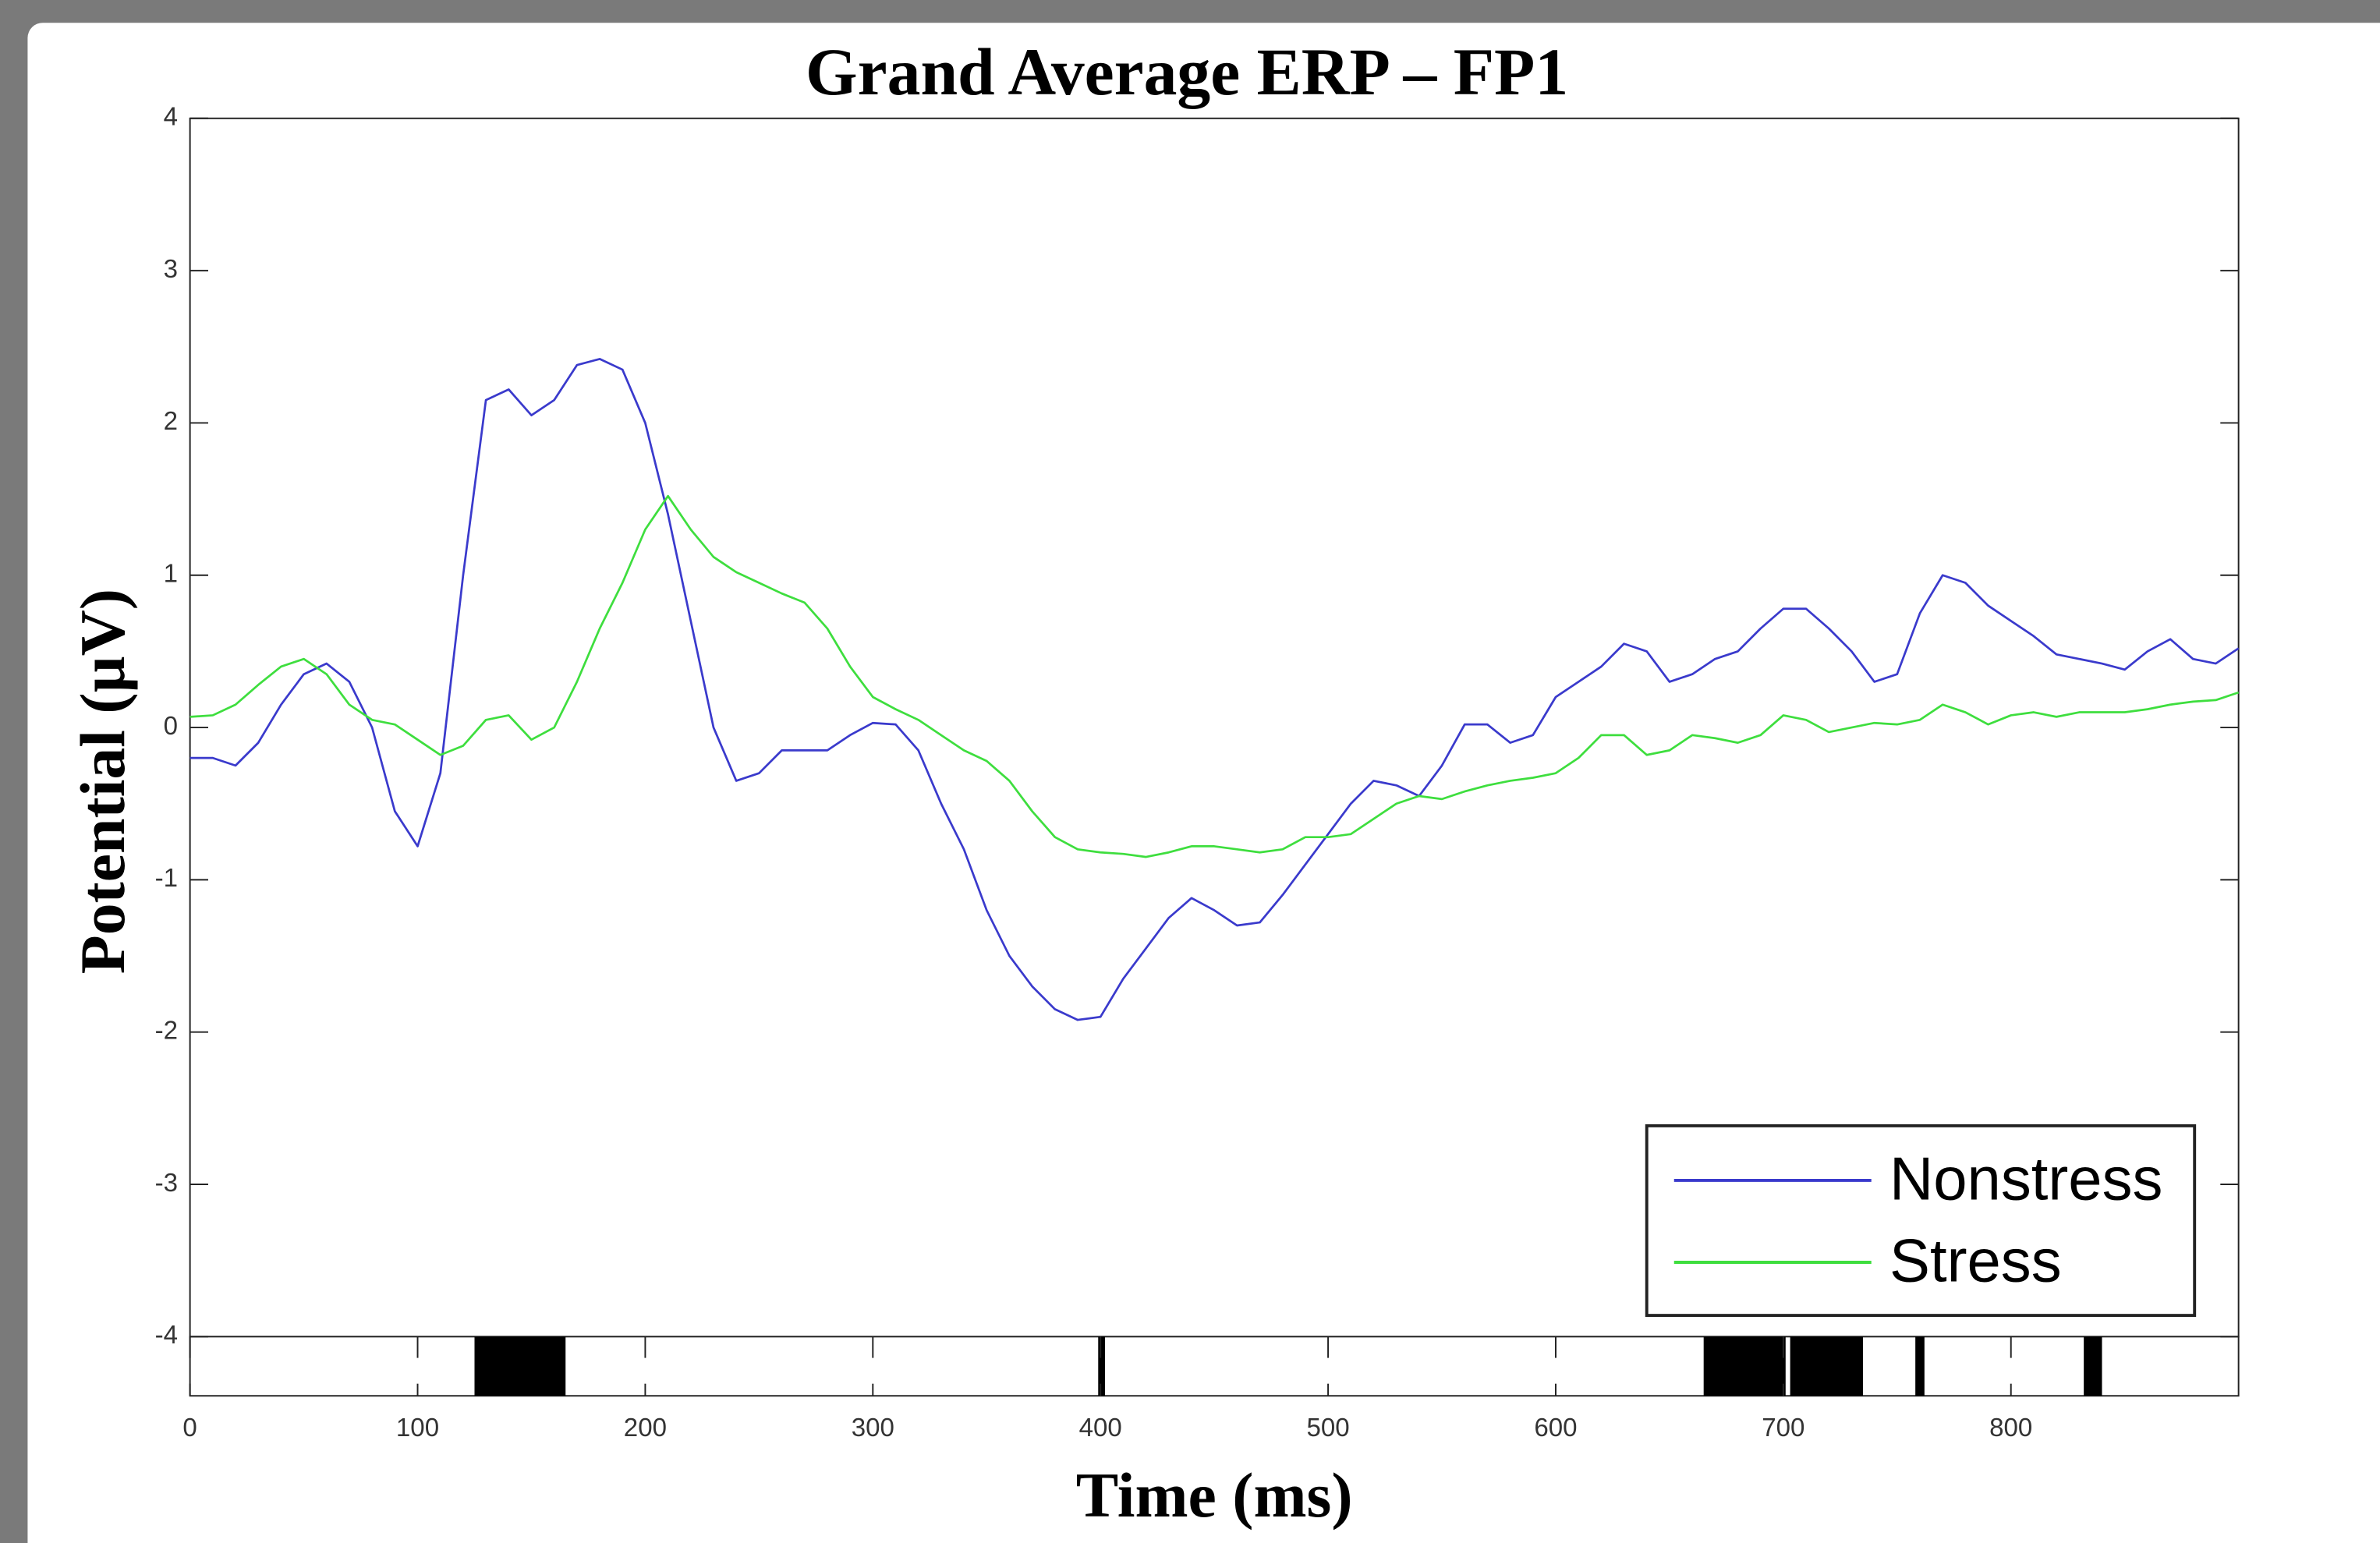 Image resolution: width=2380 pixels, height=1543 pixels. Describe the element at coordinates (2011, 1428) in the screenshot. I see `x-tick-label: 800` at that location.